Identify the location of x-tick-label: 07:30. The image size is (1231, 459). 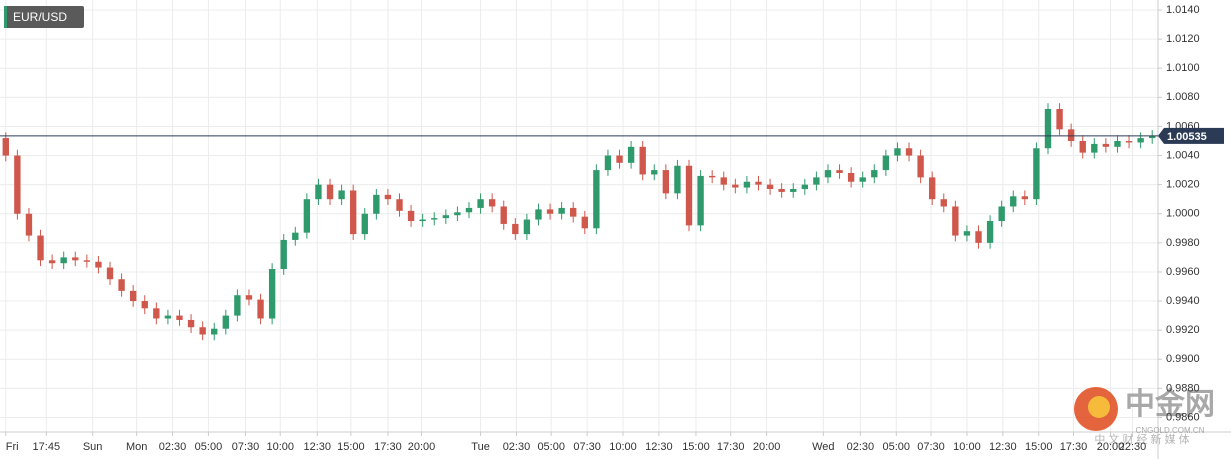
(587, 447).